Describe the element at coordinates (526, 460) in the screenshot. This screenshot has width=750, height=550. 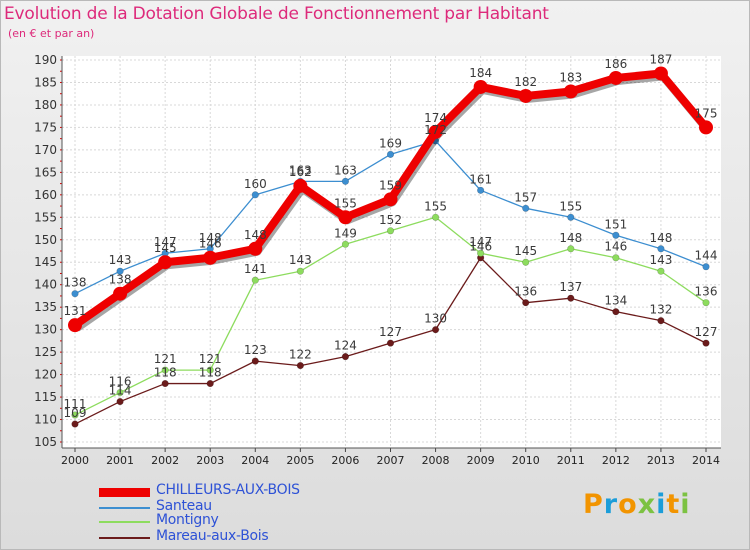
I see `x-tick-label: 2010` at that location.